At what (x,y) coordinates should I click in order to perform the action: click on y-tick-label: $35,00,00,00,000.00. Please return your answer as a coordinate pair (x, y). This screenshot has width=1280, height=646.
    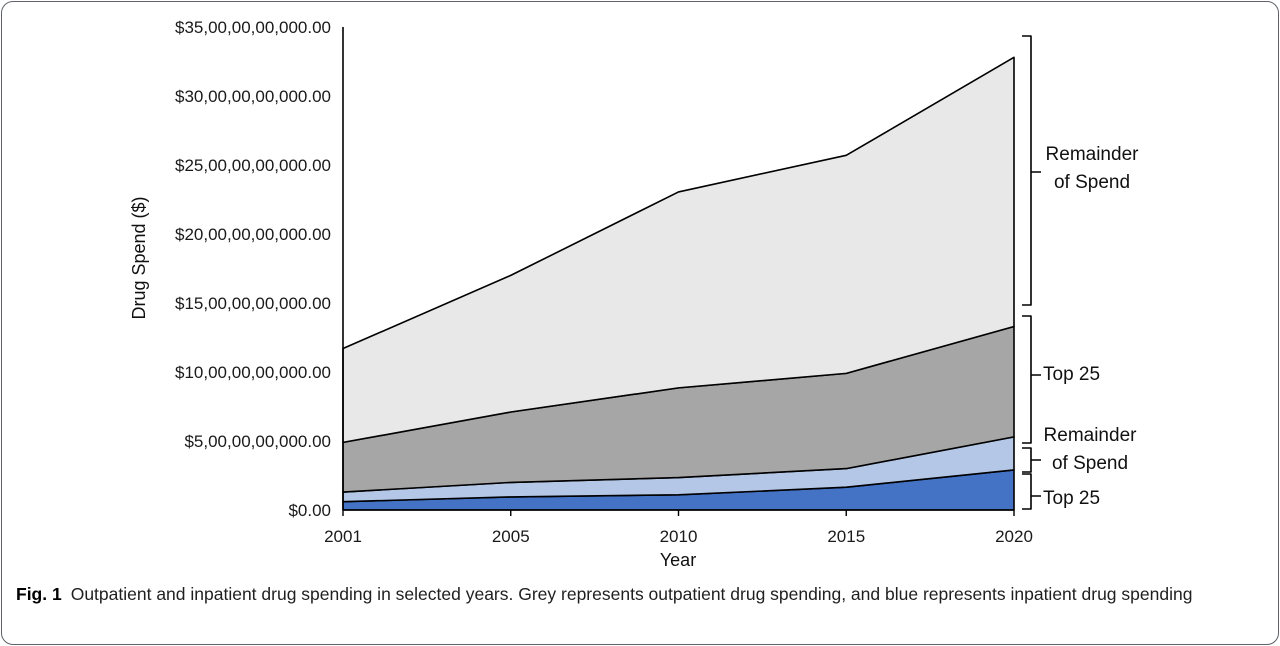
    Looking at the image, I should click on (253, 27).